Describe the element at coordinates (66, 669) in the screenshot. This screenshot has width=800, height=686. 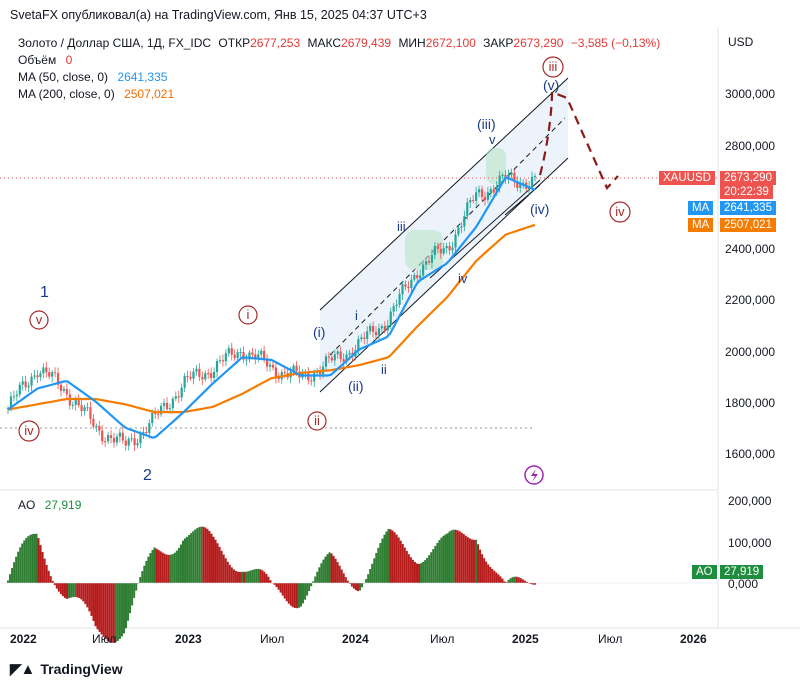
I see `brand: ◤▲ TradingView` at that location.